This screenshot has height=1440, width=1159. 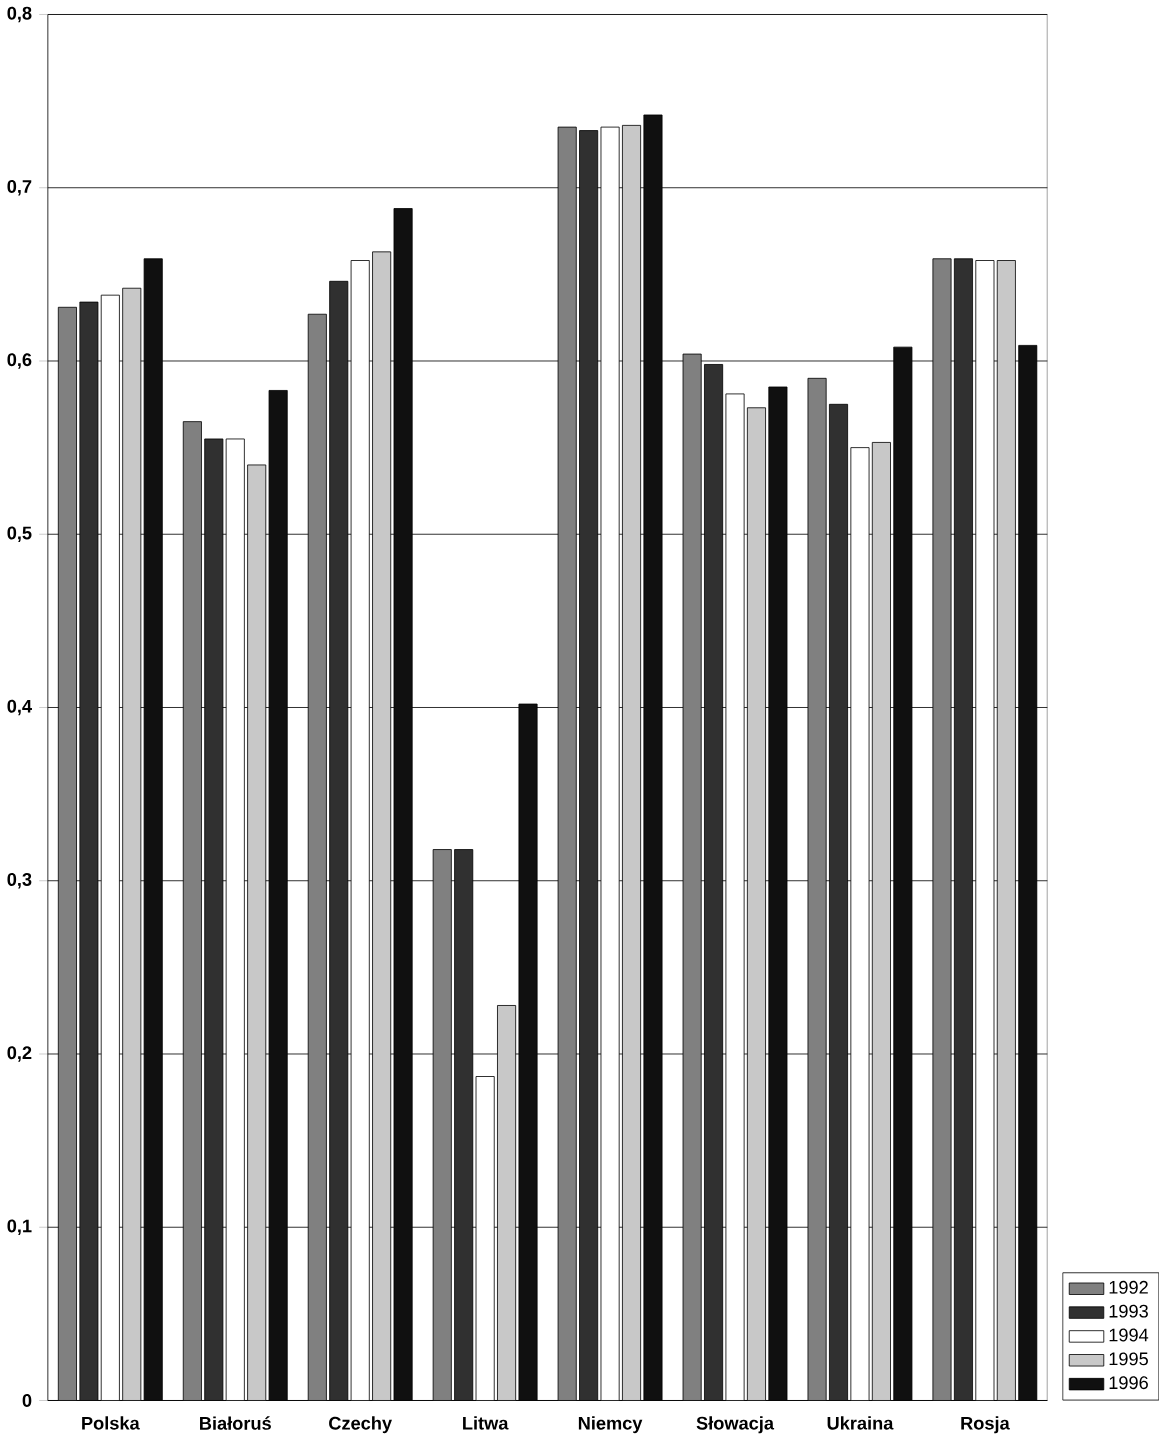 I want to click on legend-label: 1995, so click(x=1128, y=1359).